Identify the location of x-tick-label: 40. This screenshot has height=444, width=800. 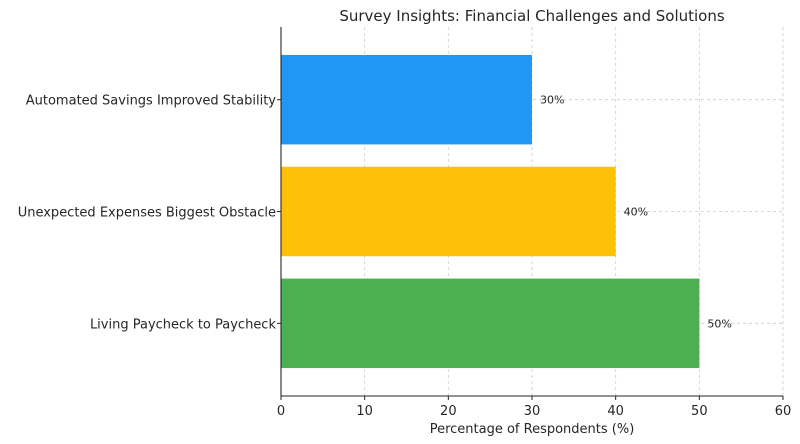
(615, 411).